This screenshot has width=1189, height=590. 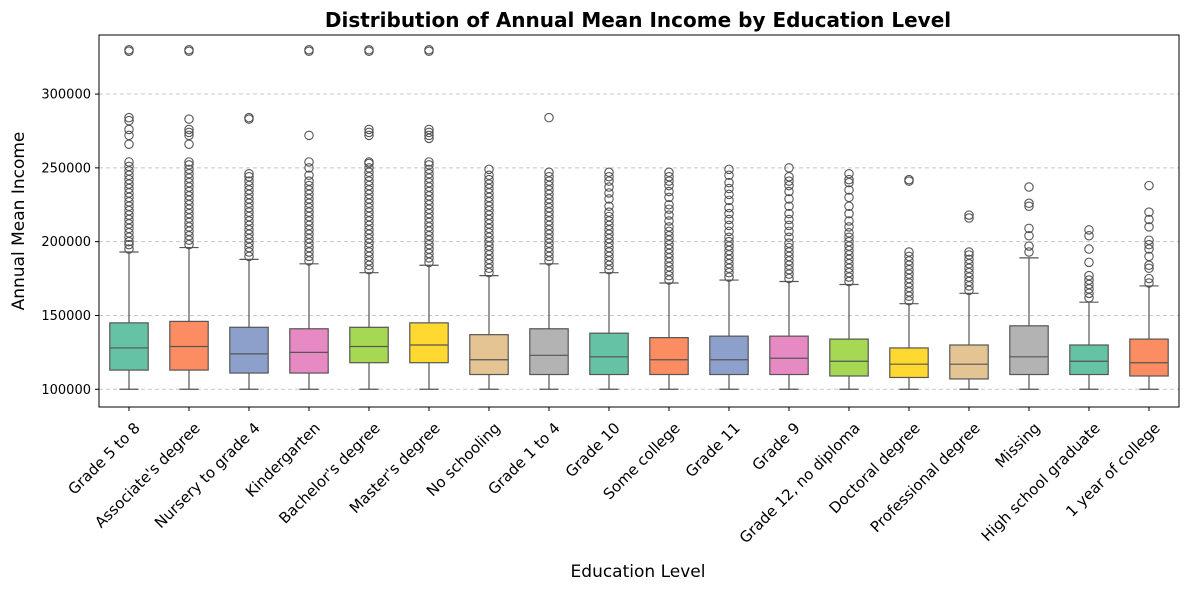 I want to click on x-tick-label: Grade 11, so click(x=713, y=450).